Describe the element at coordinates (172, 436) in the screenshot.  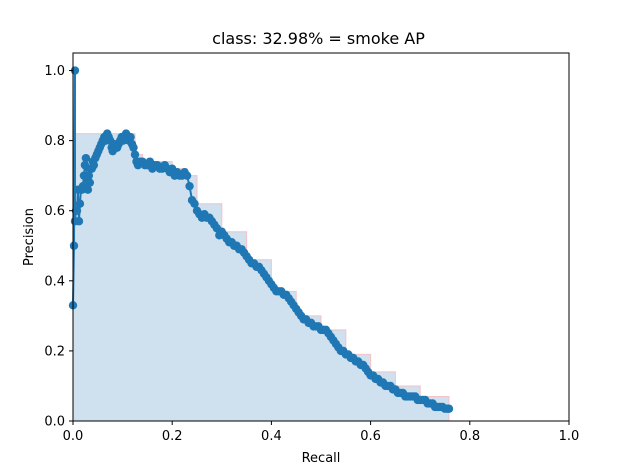
I see `x-tick-label: 0.2` at that location.